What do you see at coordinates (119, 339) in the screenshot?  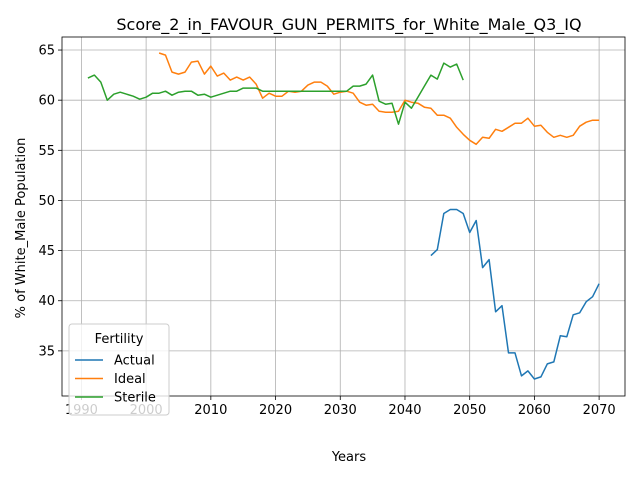 I see `legend-title: Fertility` at bounding box center [119, 339].